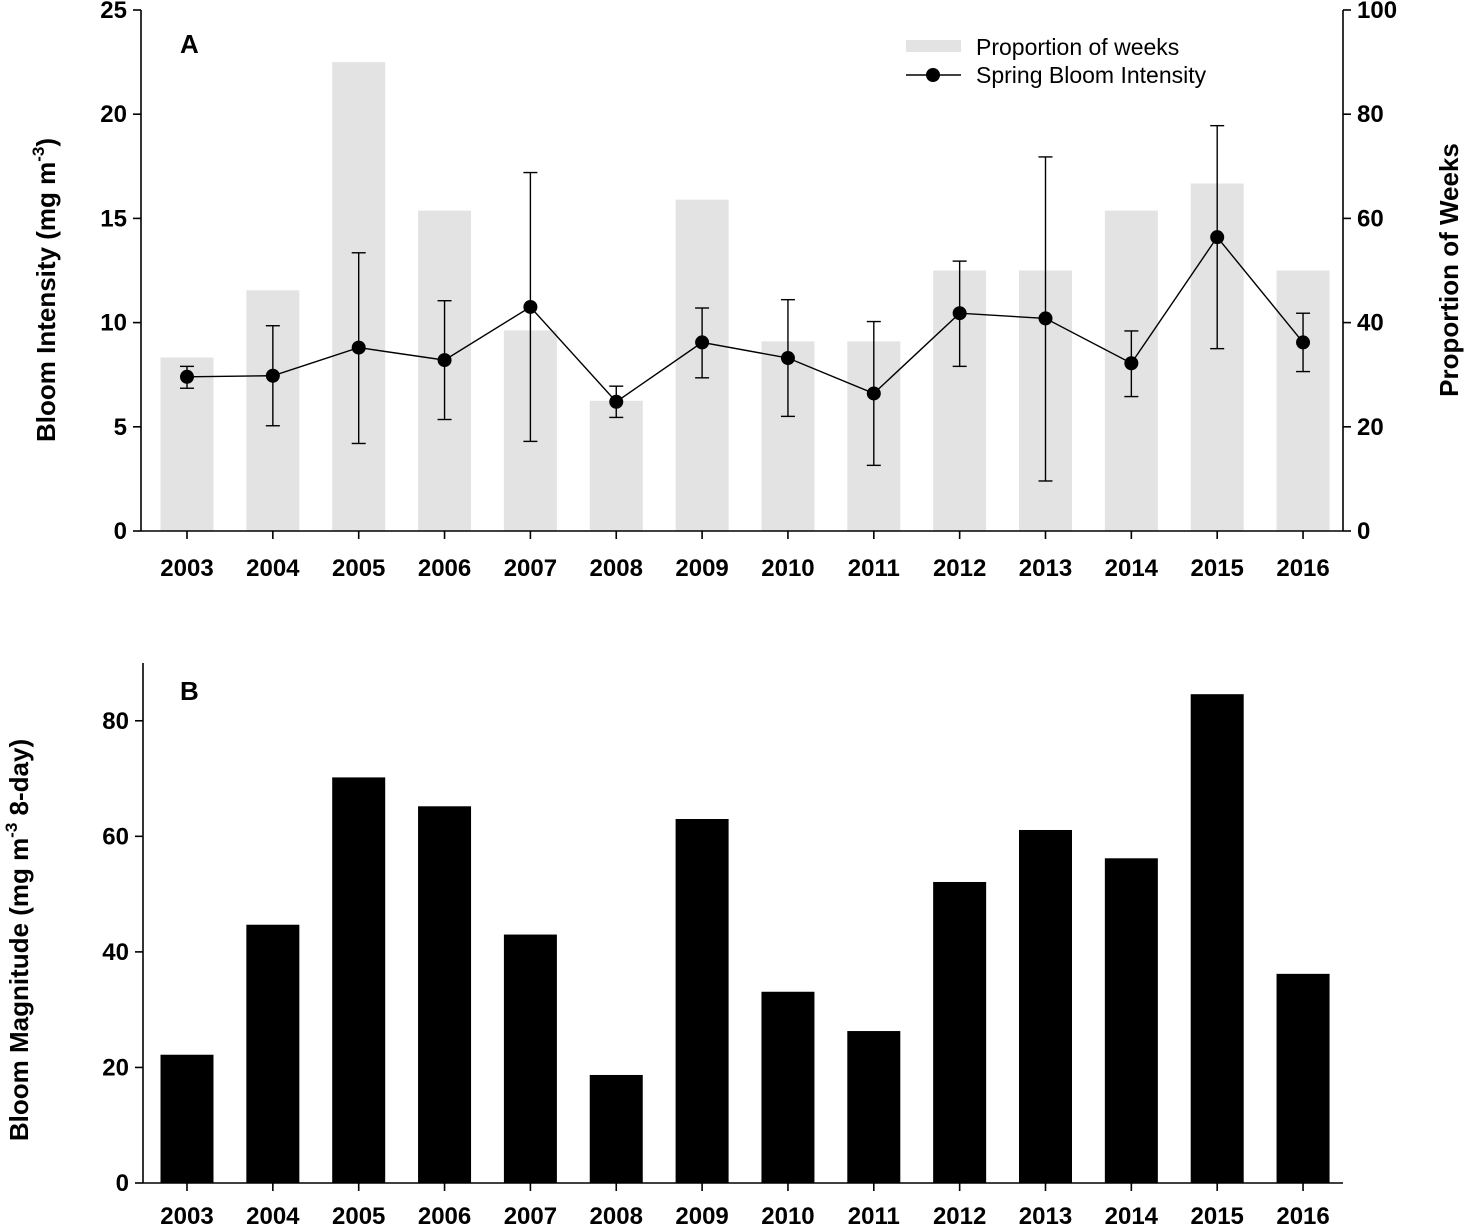 The width and height of the screenshot is (1465, 1230). I want to click on intensity-point-2013, so click(1045, 318).